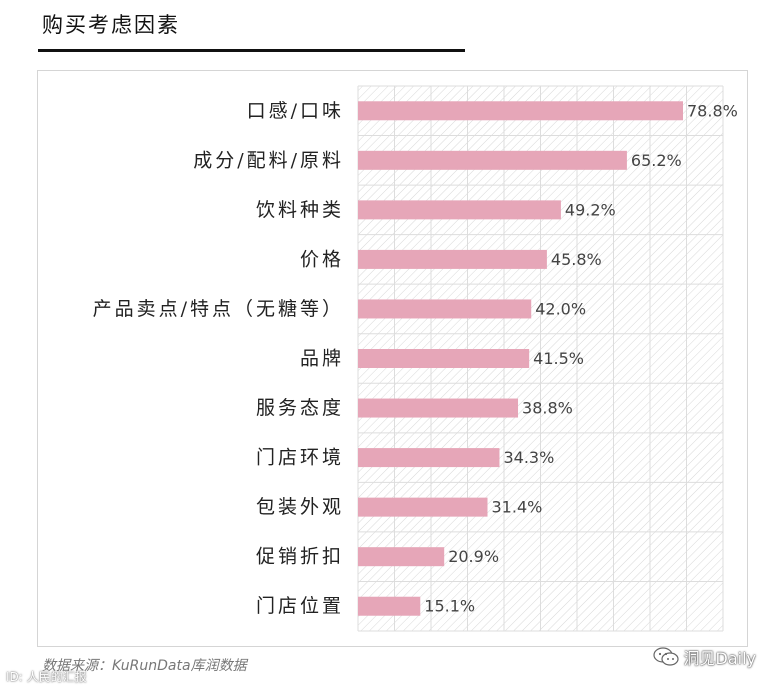 The width and height of the screenshot is (782, 690). What do you see at coordinates (720, 658) in the screenshot?
I see `watermark-right-text: 洞见Daily` at bounding box center [720, 658].